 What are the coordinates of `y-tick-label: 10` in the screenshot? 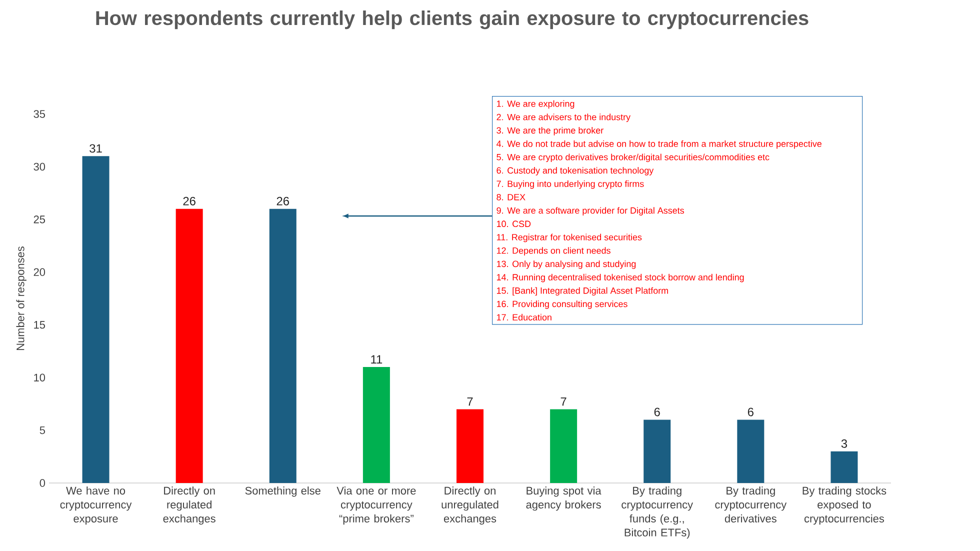 It's located at (40, 378).